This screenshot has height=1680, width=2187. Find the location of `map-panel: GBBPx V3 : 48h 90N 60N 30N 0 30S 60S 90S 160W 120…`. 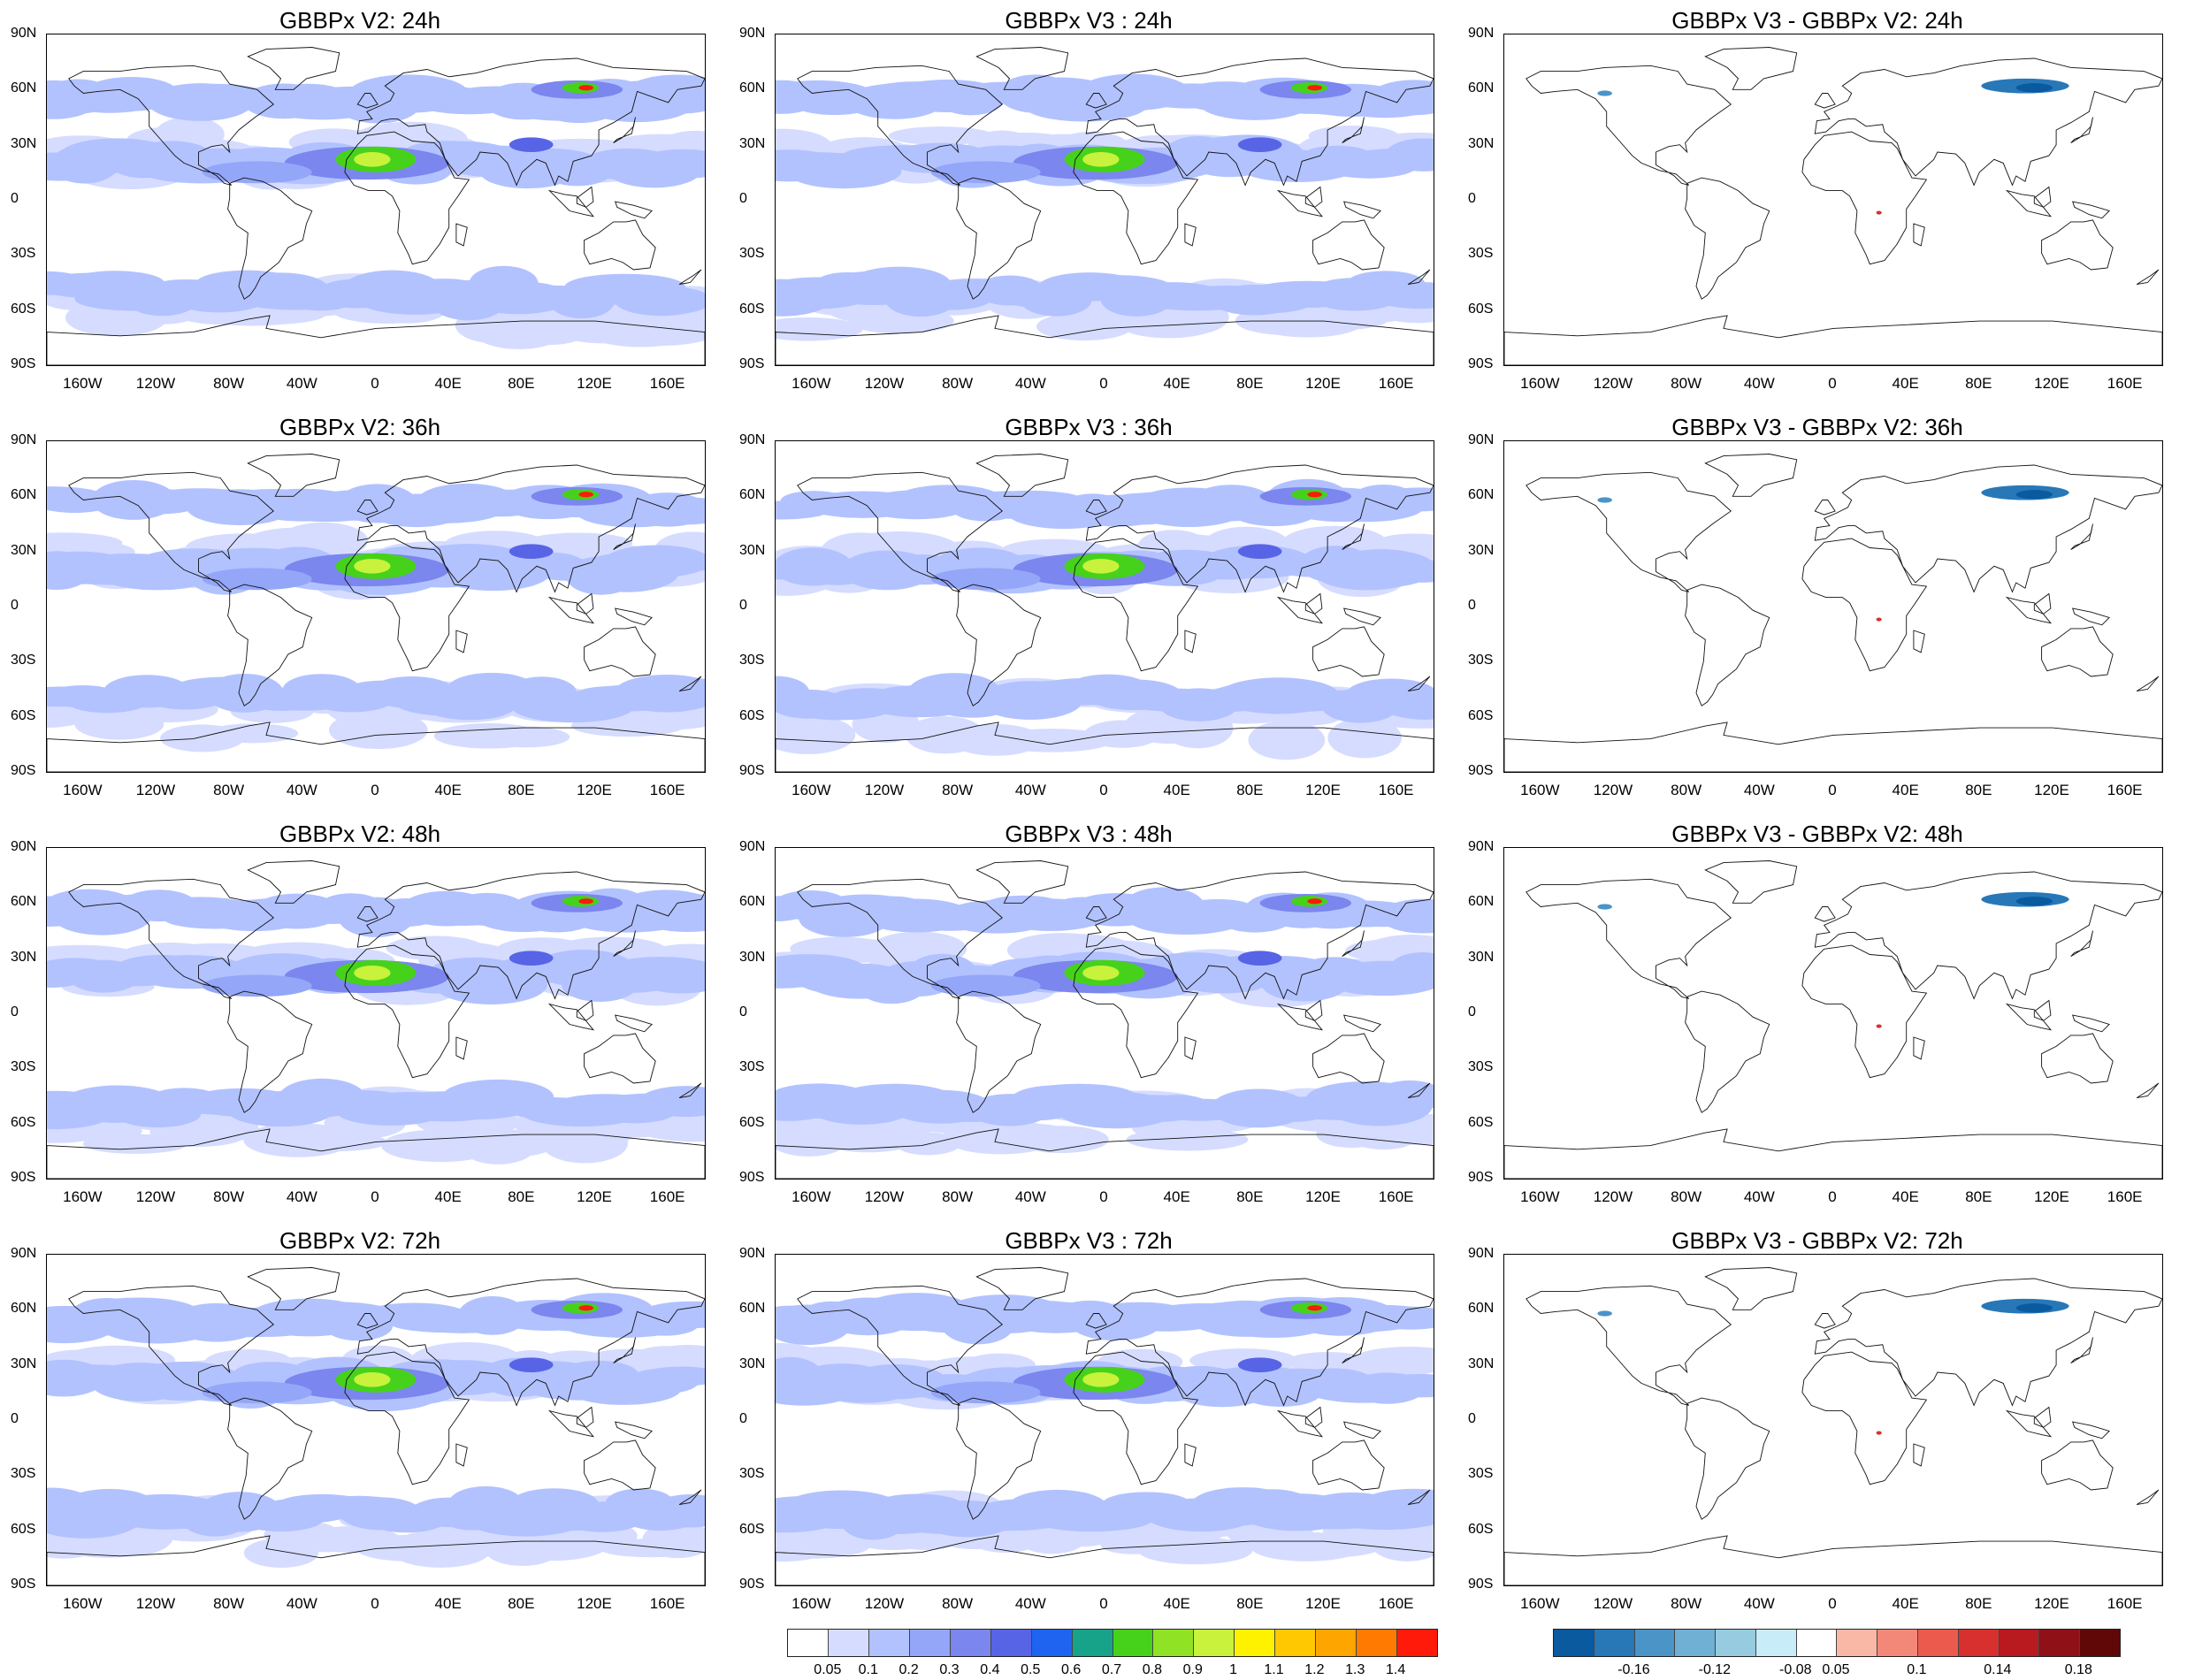

map-panel: GBBPx V3 : 48h 90N 60N 30N 0 30S 60S 90S 160W 120… is located at coordinates (1088, 1027).